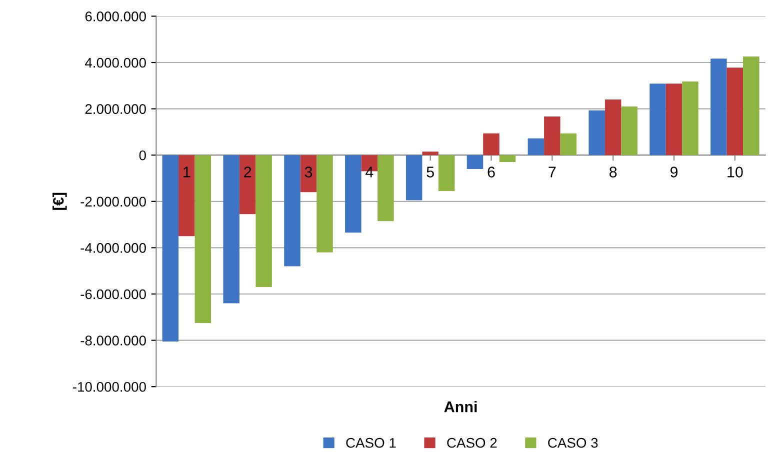 The image size is (781, 463). I want to click on x-tick-label: 3, so click(308, 172).